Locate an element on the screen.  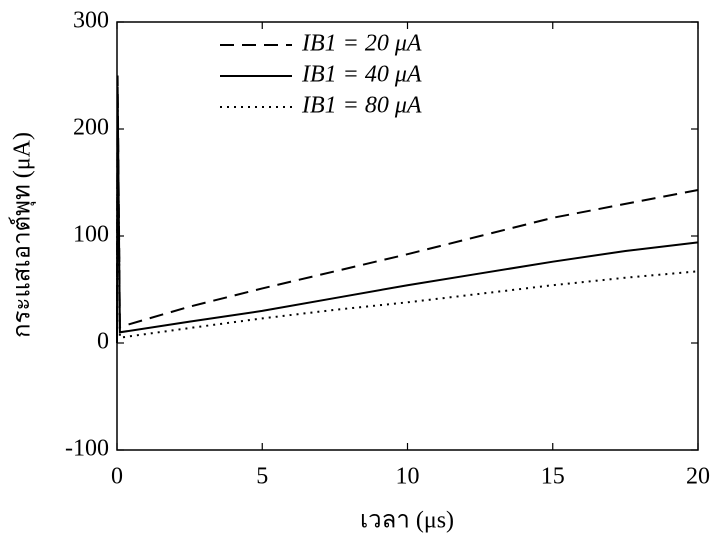
y-tick-label: 300 is located at coordinates (91, 21).